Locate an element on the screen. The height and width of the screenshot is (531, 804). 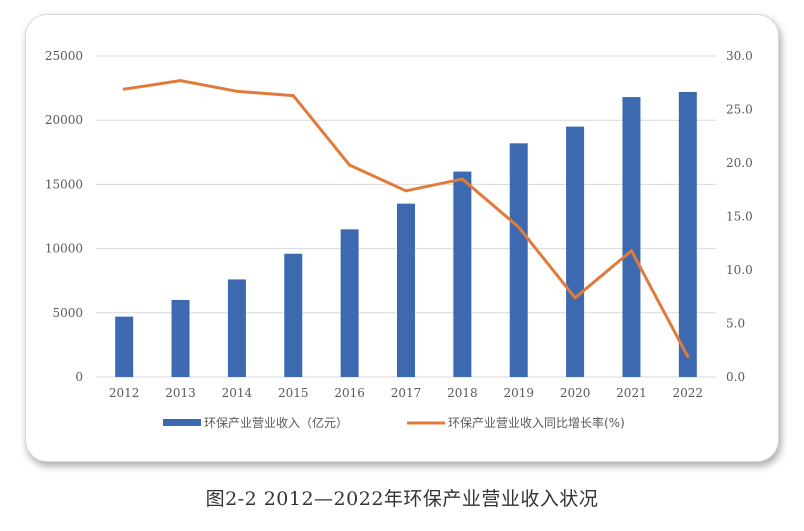
line-point-2013 is located at coordinates (181, 81).